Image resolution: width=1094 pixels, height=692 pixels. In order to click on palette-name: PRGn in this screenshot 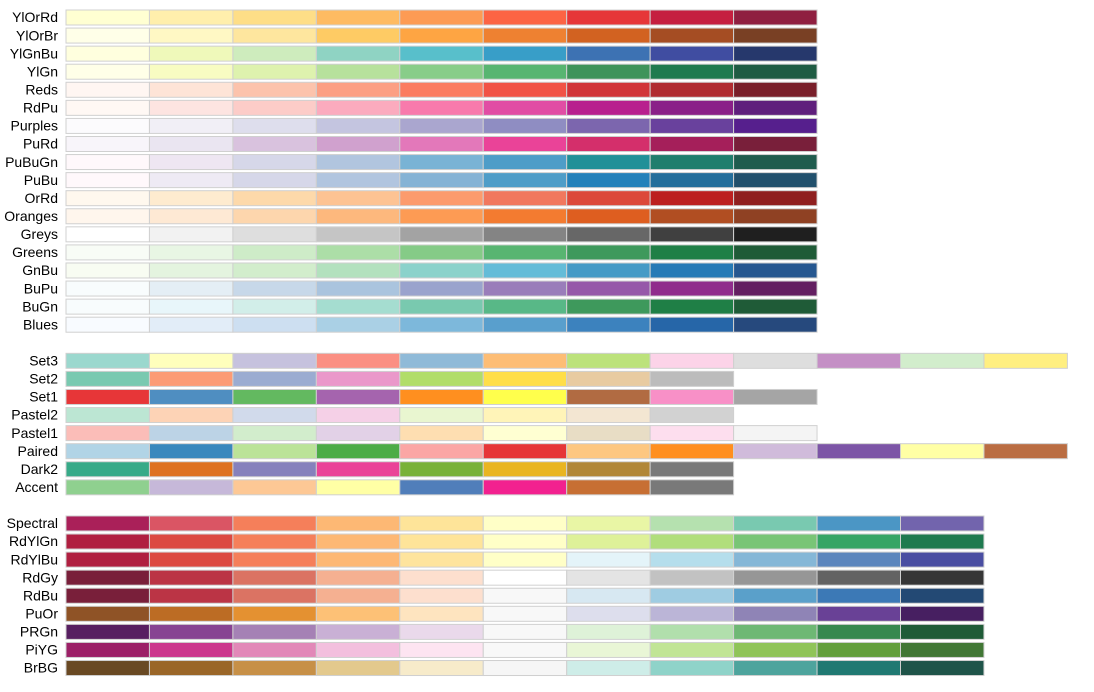, I will do `click(39, 632)`.